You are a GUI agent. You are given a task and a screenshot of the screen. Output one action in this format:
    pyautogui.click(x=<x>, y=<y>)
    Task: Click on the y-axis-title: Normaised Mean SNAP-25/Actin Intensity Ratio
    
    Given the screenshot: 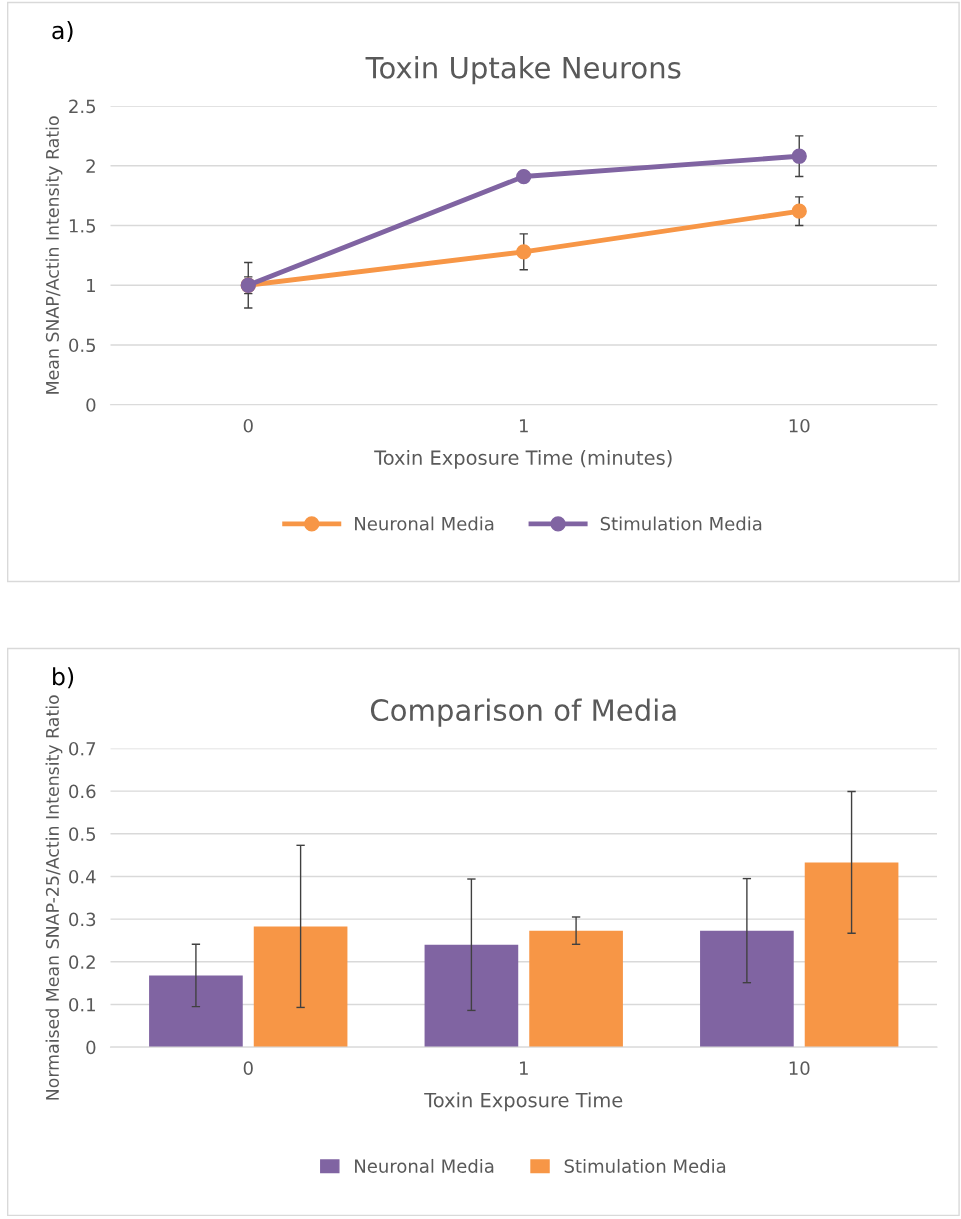 What is the action you would take?
    pyautogui.click(x=54, y=897)
    